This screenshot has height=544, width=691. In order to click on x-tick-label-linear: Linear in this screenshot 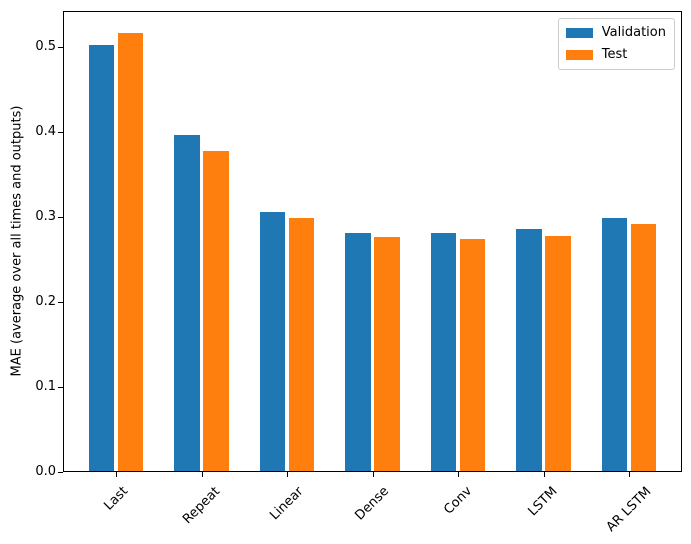, I will do `click(287, 503)`.